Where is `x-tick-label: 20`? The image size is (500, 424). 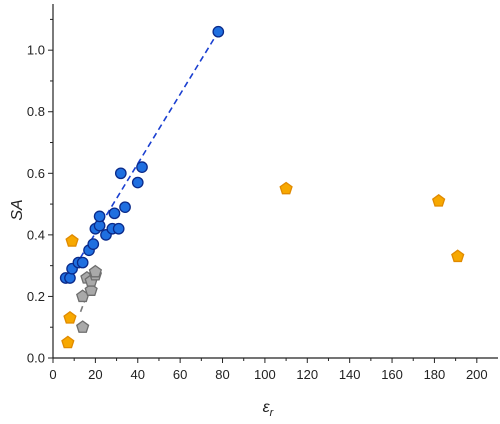 x-tick-label: 20 is located at coordinates (95, 374).